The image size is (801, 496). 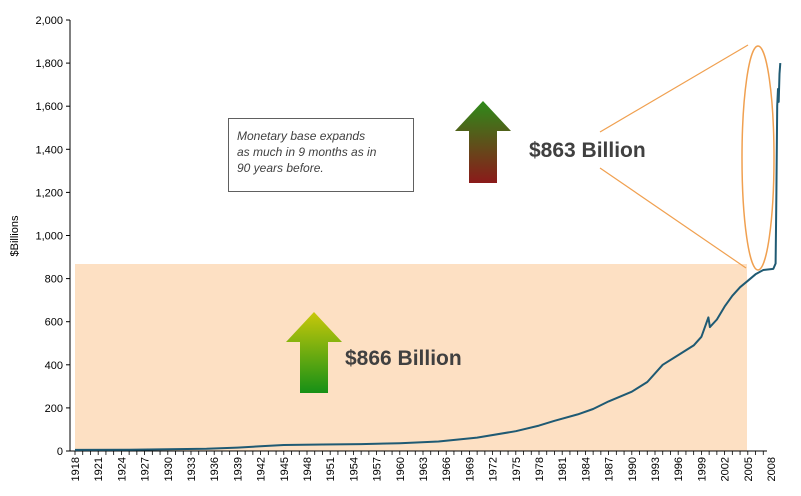 What do you see at coordinates (169, 469) in the screenshot?
I see `x-tick-label: 1930` at bounding box center [169, 469].